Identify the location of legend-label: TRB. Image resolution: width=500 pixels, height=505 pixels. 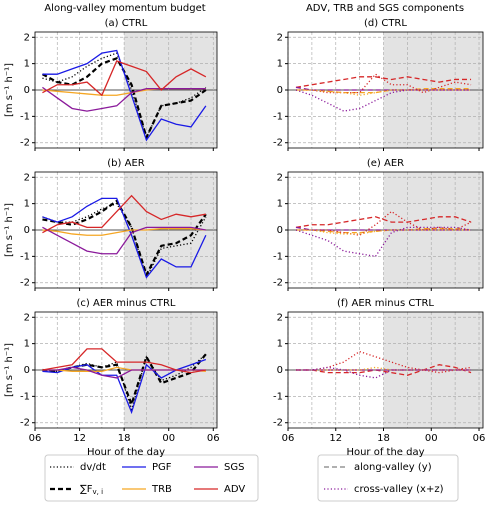
(161, 489).